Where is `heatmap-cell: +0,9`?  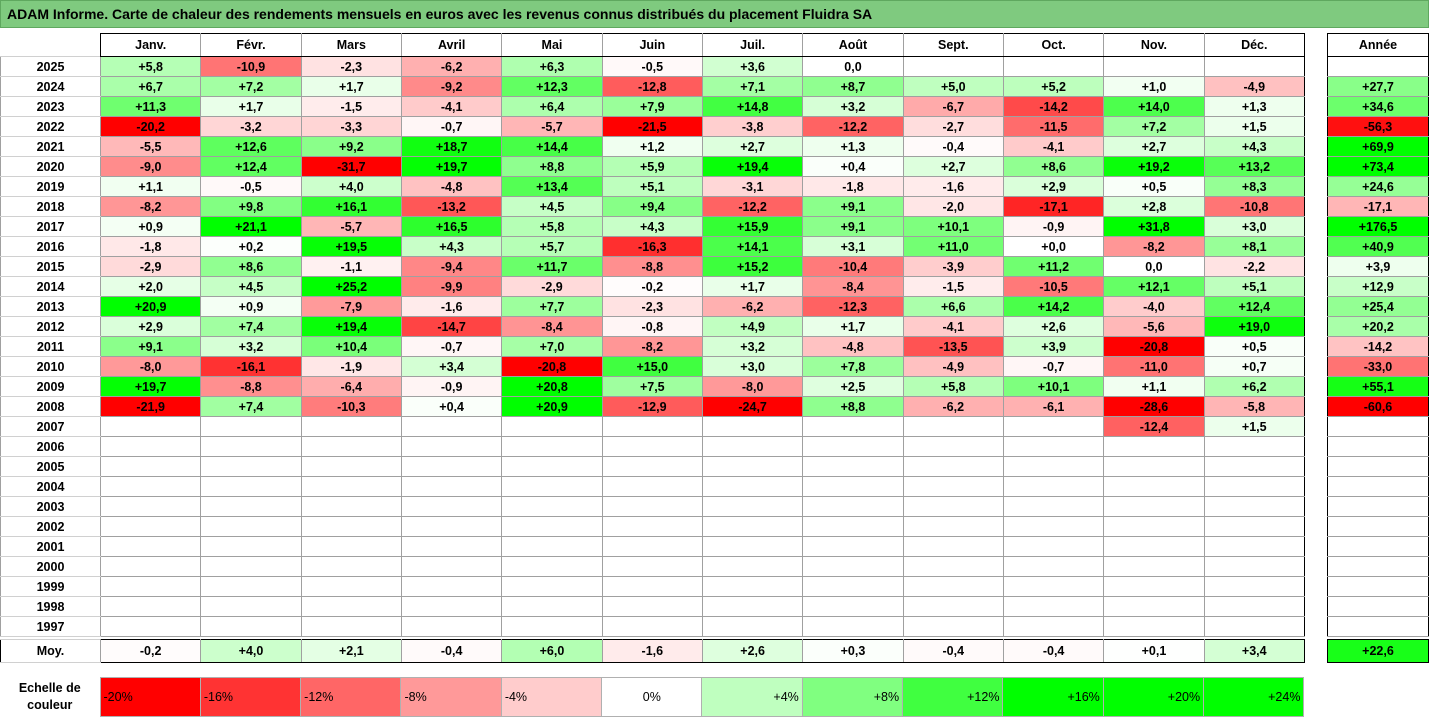 heatmap-cell: +0,9 is located at coordinates (150, 226).